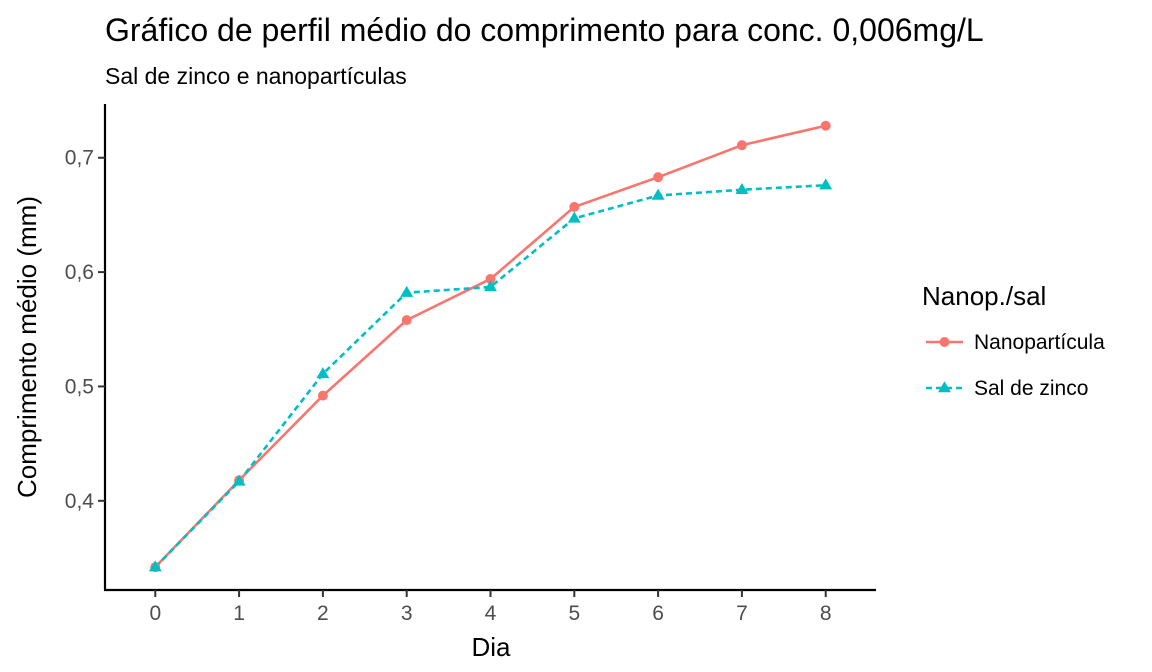 The image size is (1152, 672). I want to click on y-tick-label: 0,6, so click(79, 272).